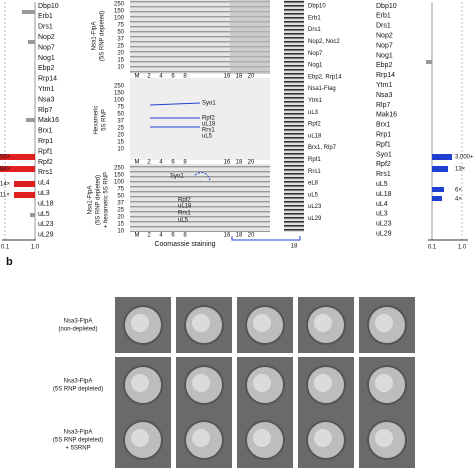 The width and height of the screenshot is (474, 474). What do you see at coordinates (325, 77) in the screenshot?
I see `band-label: Ebp2, Rrp14` at bounding box center [325, 77].